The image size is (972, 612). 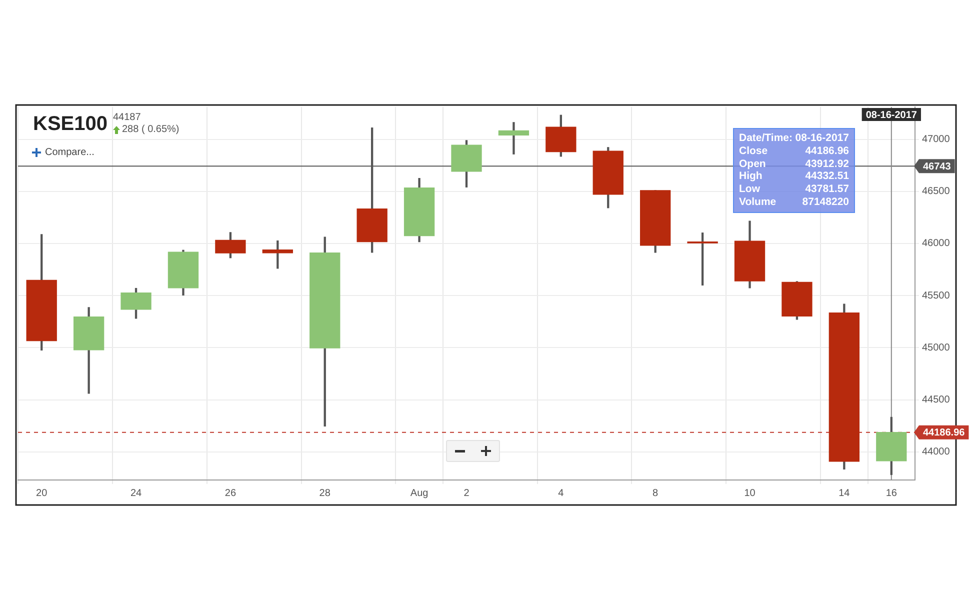 What do you see at coordinates (794, 138) in the screenshot?
I see `annotation: Date/Time: 08-16-2017` at bounding box center [794, 138].